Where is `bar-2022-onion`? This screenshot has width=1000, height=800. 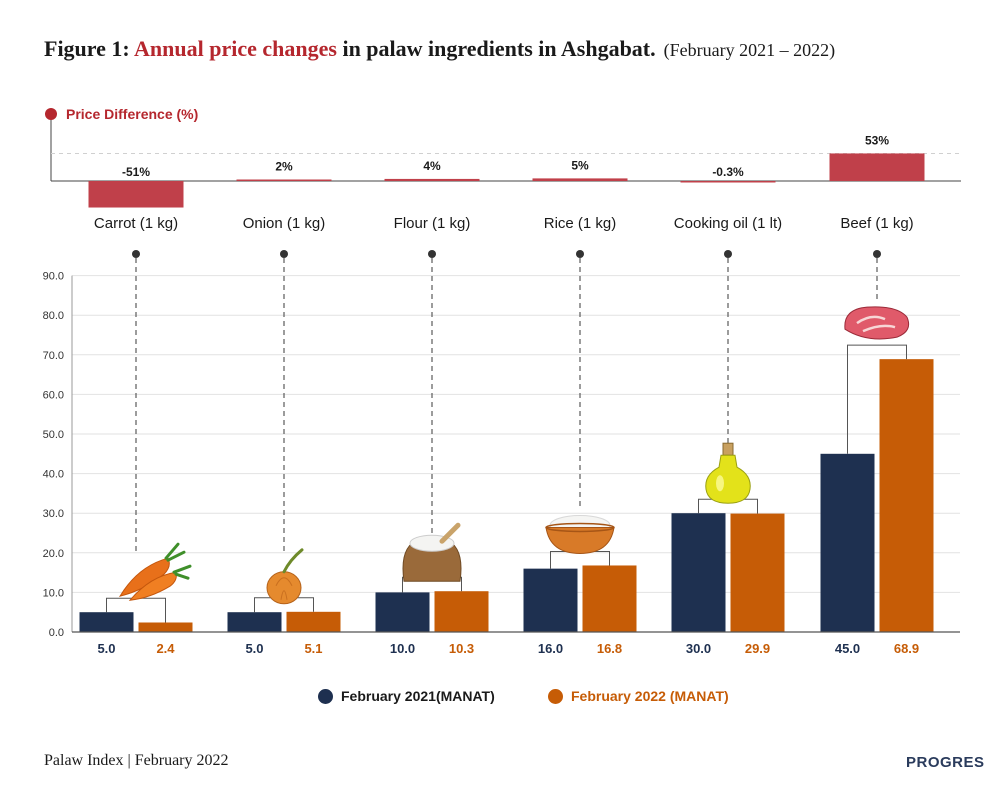 bar-2022-onion is located at coordinates (313, 621).